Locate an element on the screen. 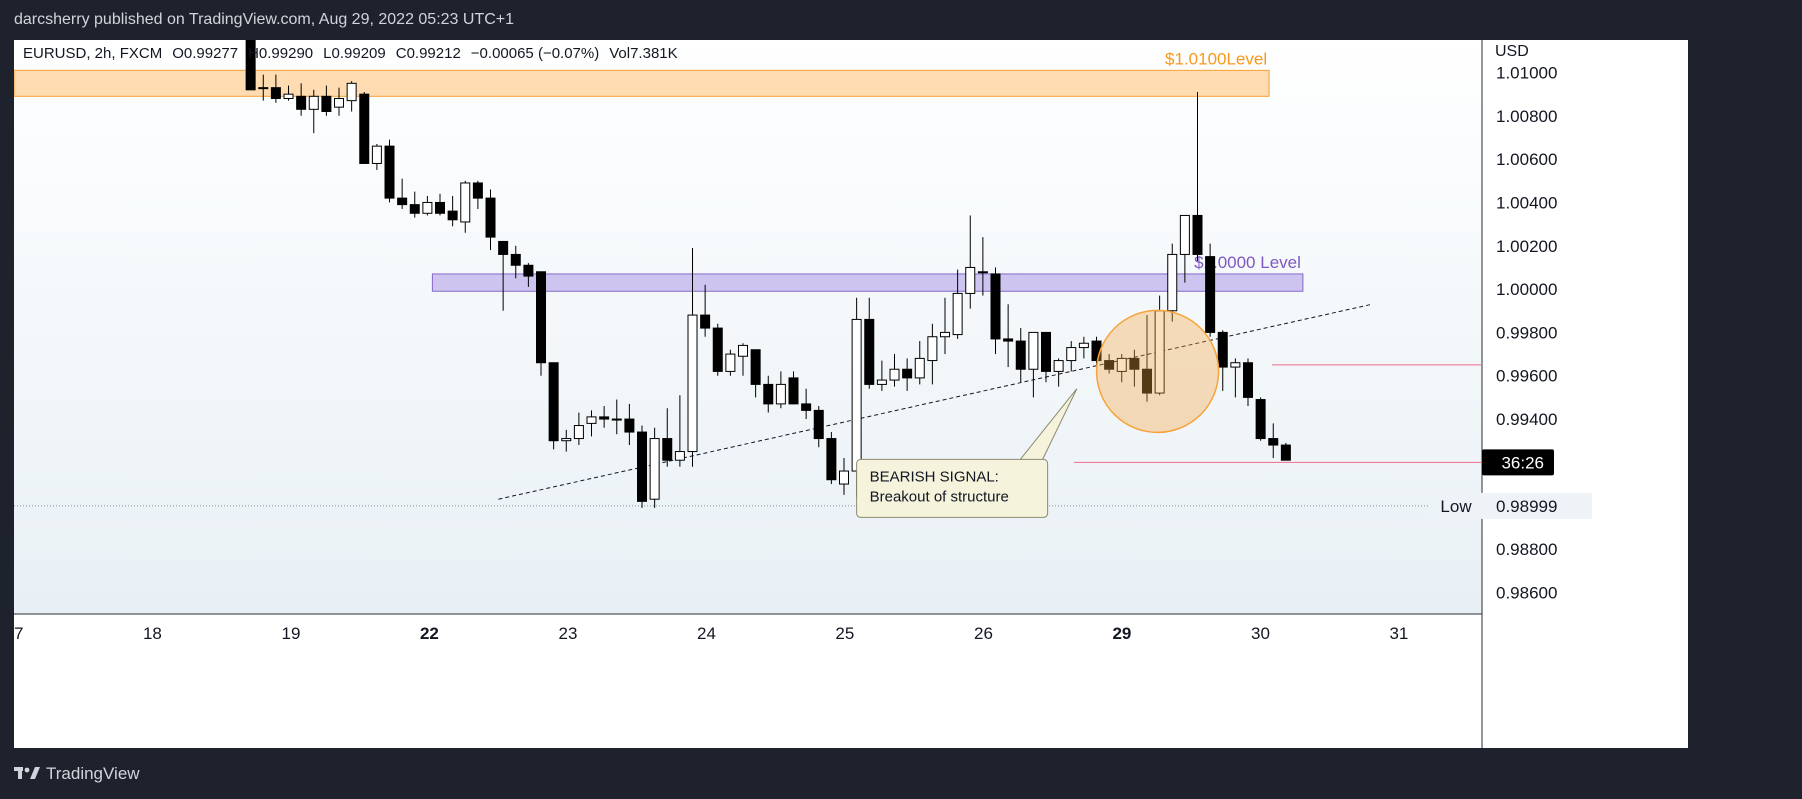  time-axis-background is located at coordinates (748, 681).